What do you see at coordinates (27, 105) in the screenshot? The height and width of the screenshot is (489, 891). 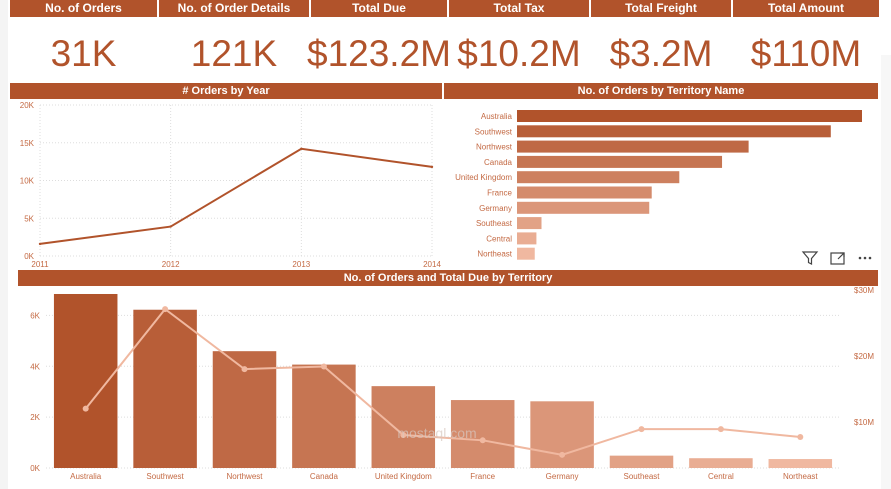 I see `y-tick-label: 20K` at bounding box center [27, 105].